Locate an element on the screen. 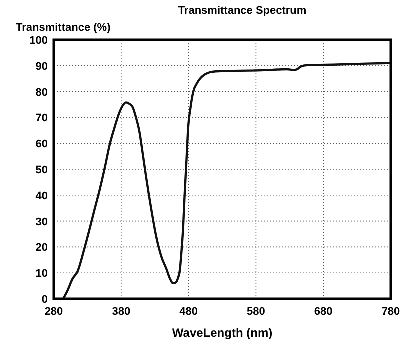  y-tick-label: 20 is located at coordinates (42, 248).